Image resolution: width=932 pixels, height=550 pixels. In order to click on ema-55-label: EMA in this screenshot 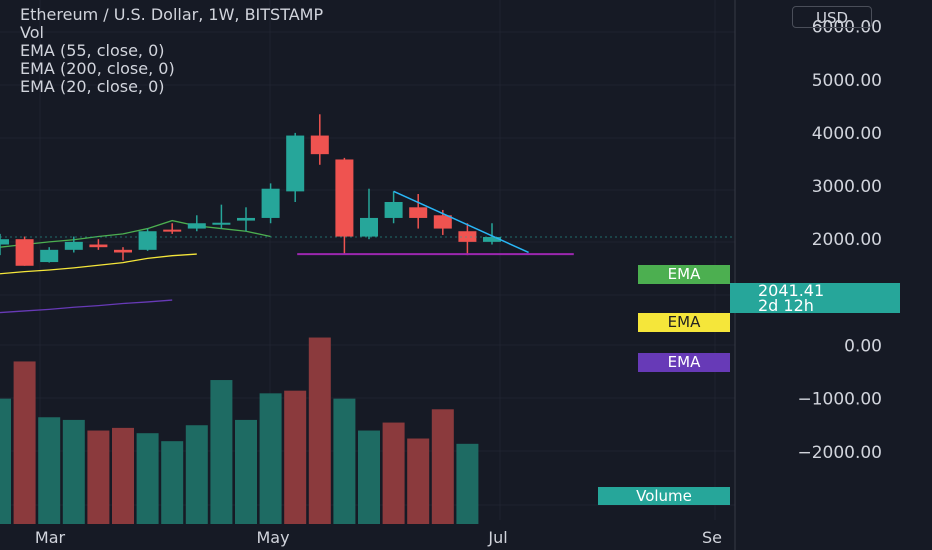, I will do `click(684, 322)`.